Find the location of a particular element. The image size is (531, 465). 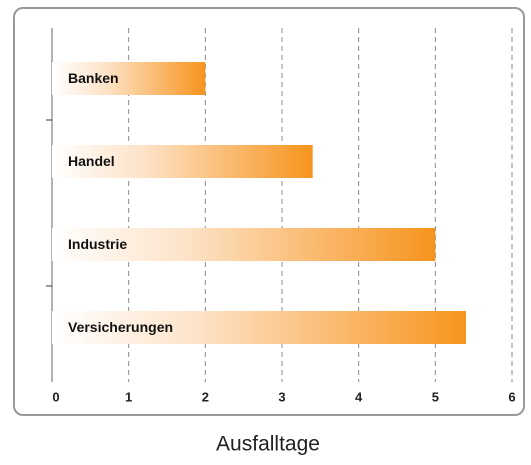

x-tick-label: 6 is located at coordinates (511, 396).